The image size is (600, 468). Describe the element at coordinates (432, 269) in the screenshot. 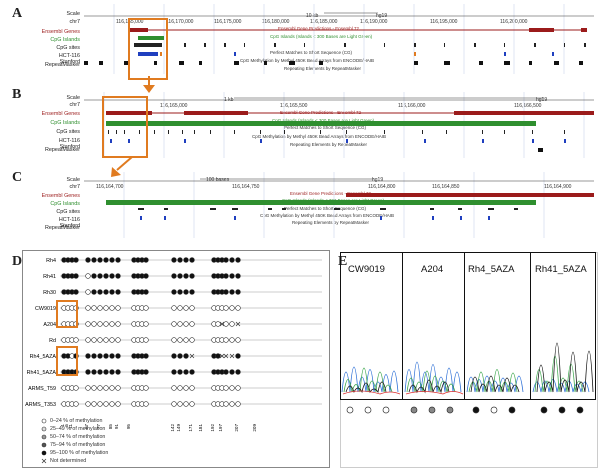

I see `seq-label-a204: A204` at that location.